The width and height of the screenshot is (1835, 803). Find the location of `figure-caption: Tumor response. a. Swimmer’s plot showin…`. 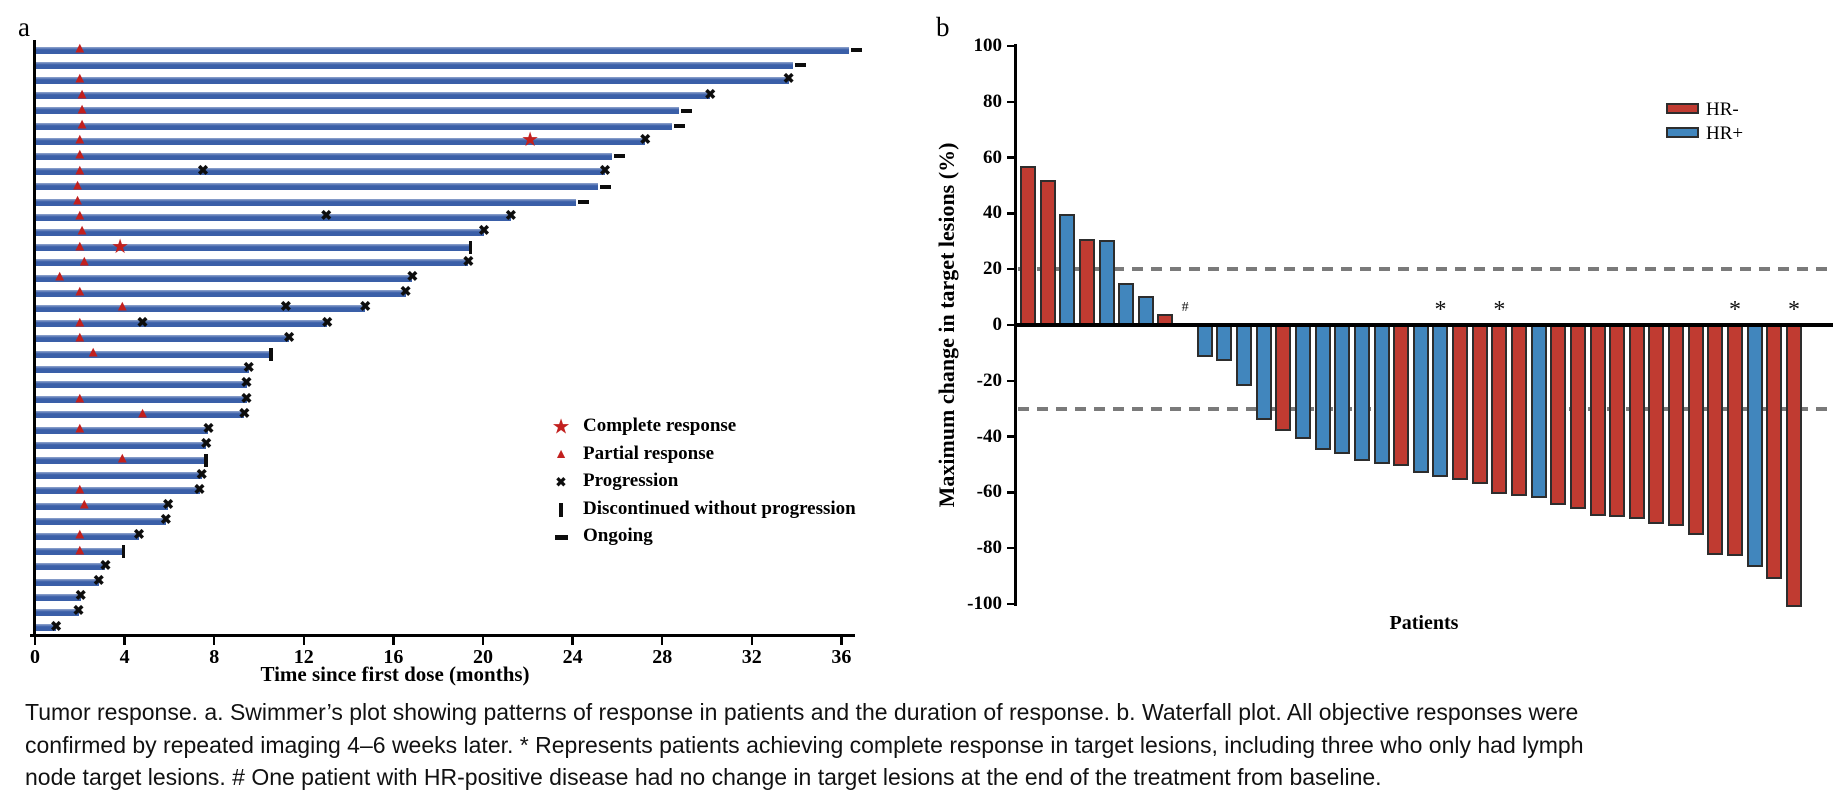

figure-caption: Tumor response. a. Swimmer’s plot showin… is located at coordinates (925, 745).